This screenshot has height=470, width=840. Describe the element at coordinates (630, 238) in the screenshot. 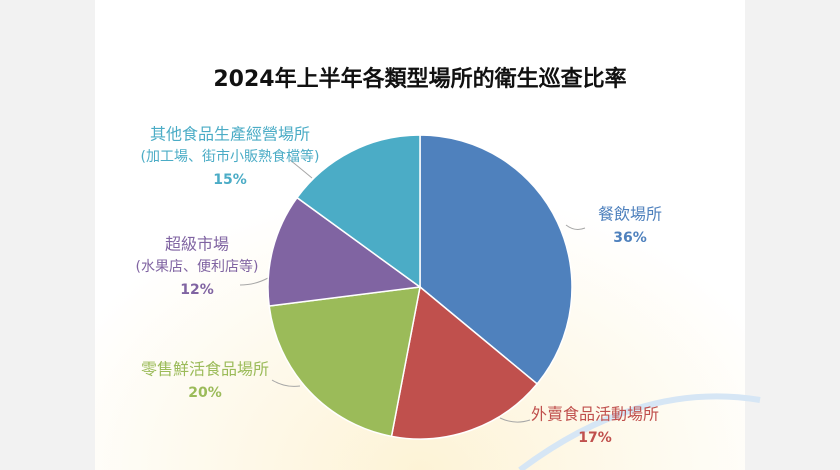

I see `value-label: 36%` at that location.